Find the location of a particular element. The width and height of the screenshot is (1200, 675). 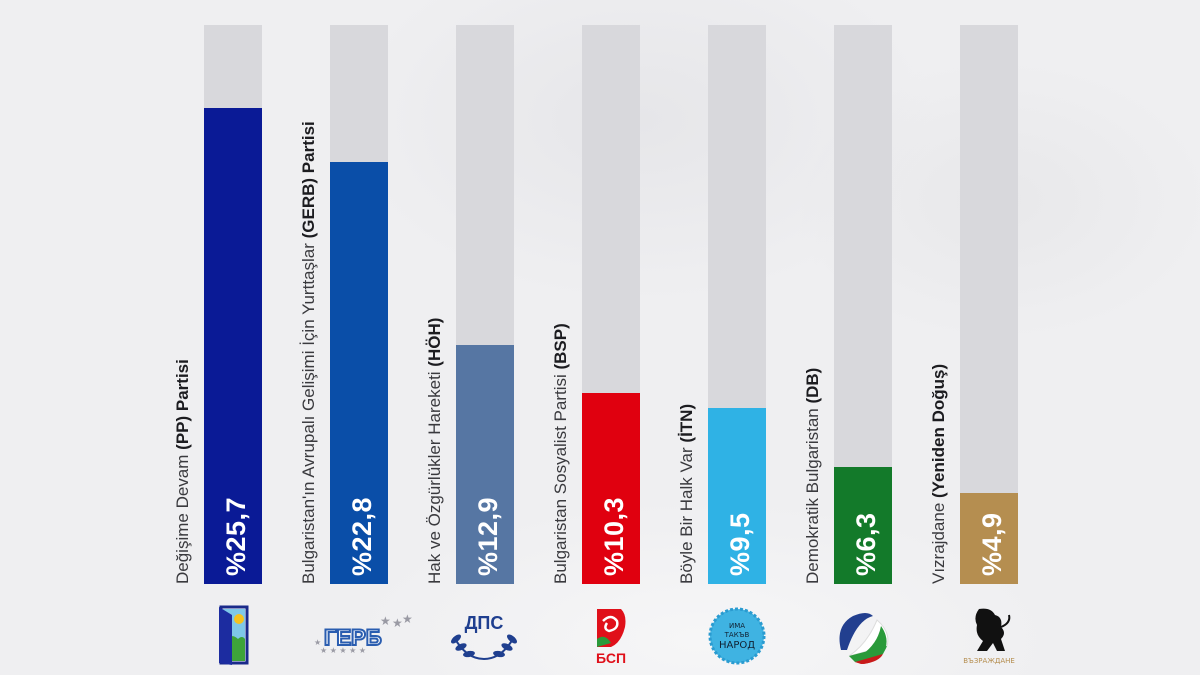

bsp-rose-logo-icon: БСП is located at coordinates (611, 636).